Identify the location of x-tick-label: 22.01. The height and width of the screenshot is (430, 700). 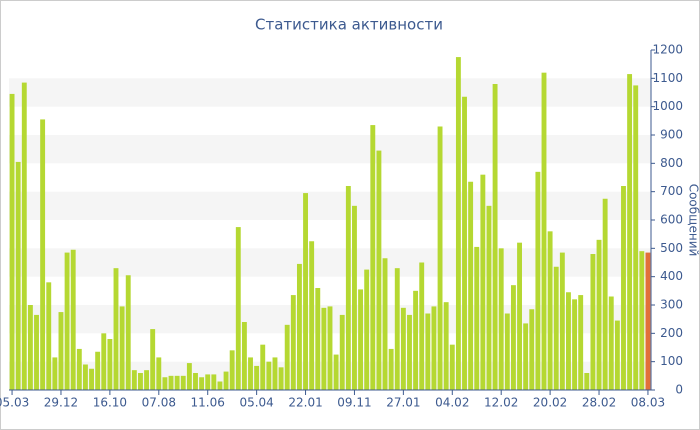
(305, 403).